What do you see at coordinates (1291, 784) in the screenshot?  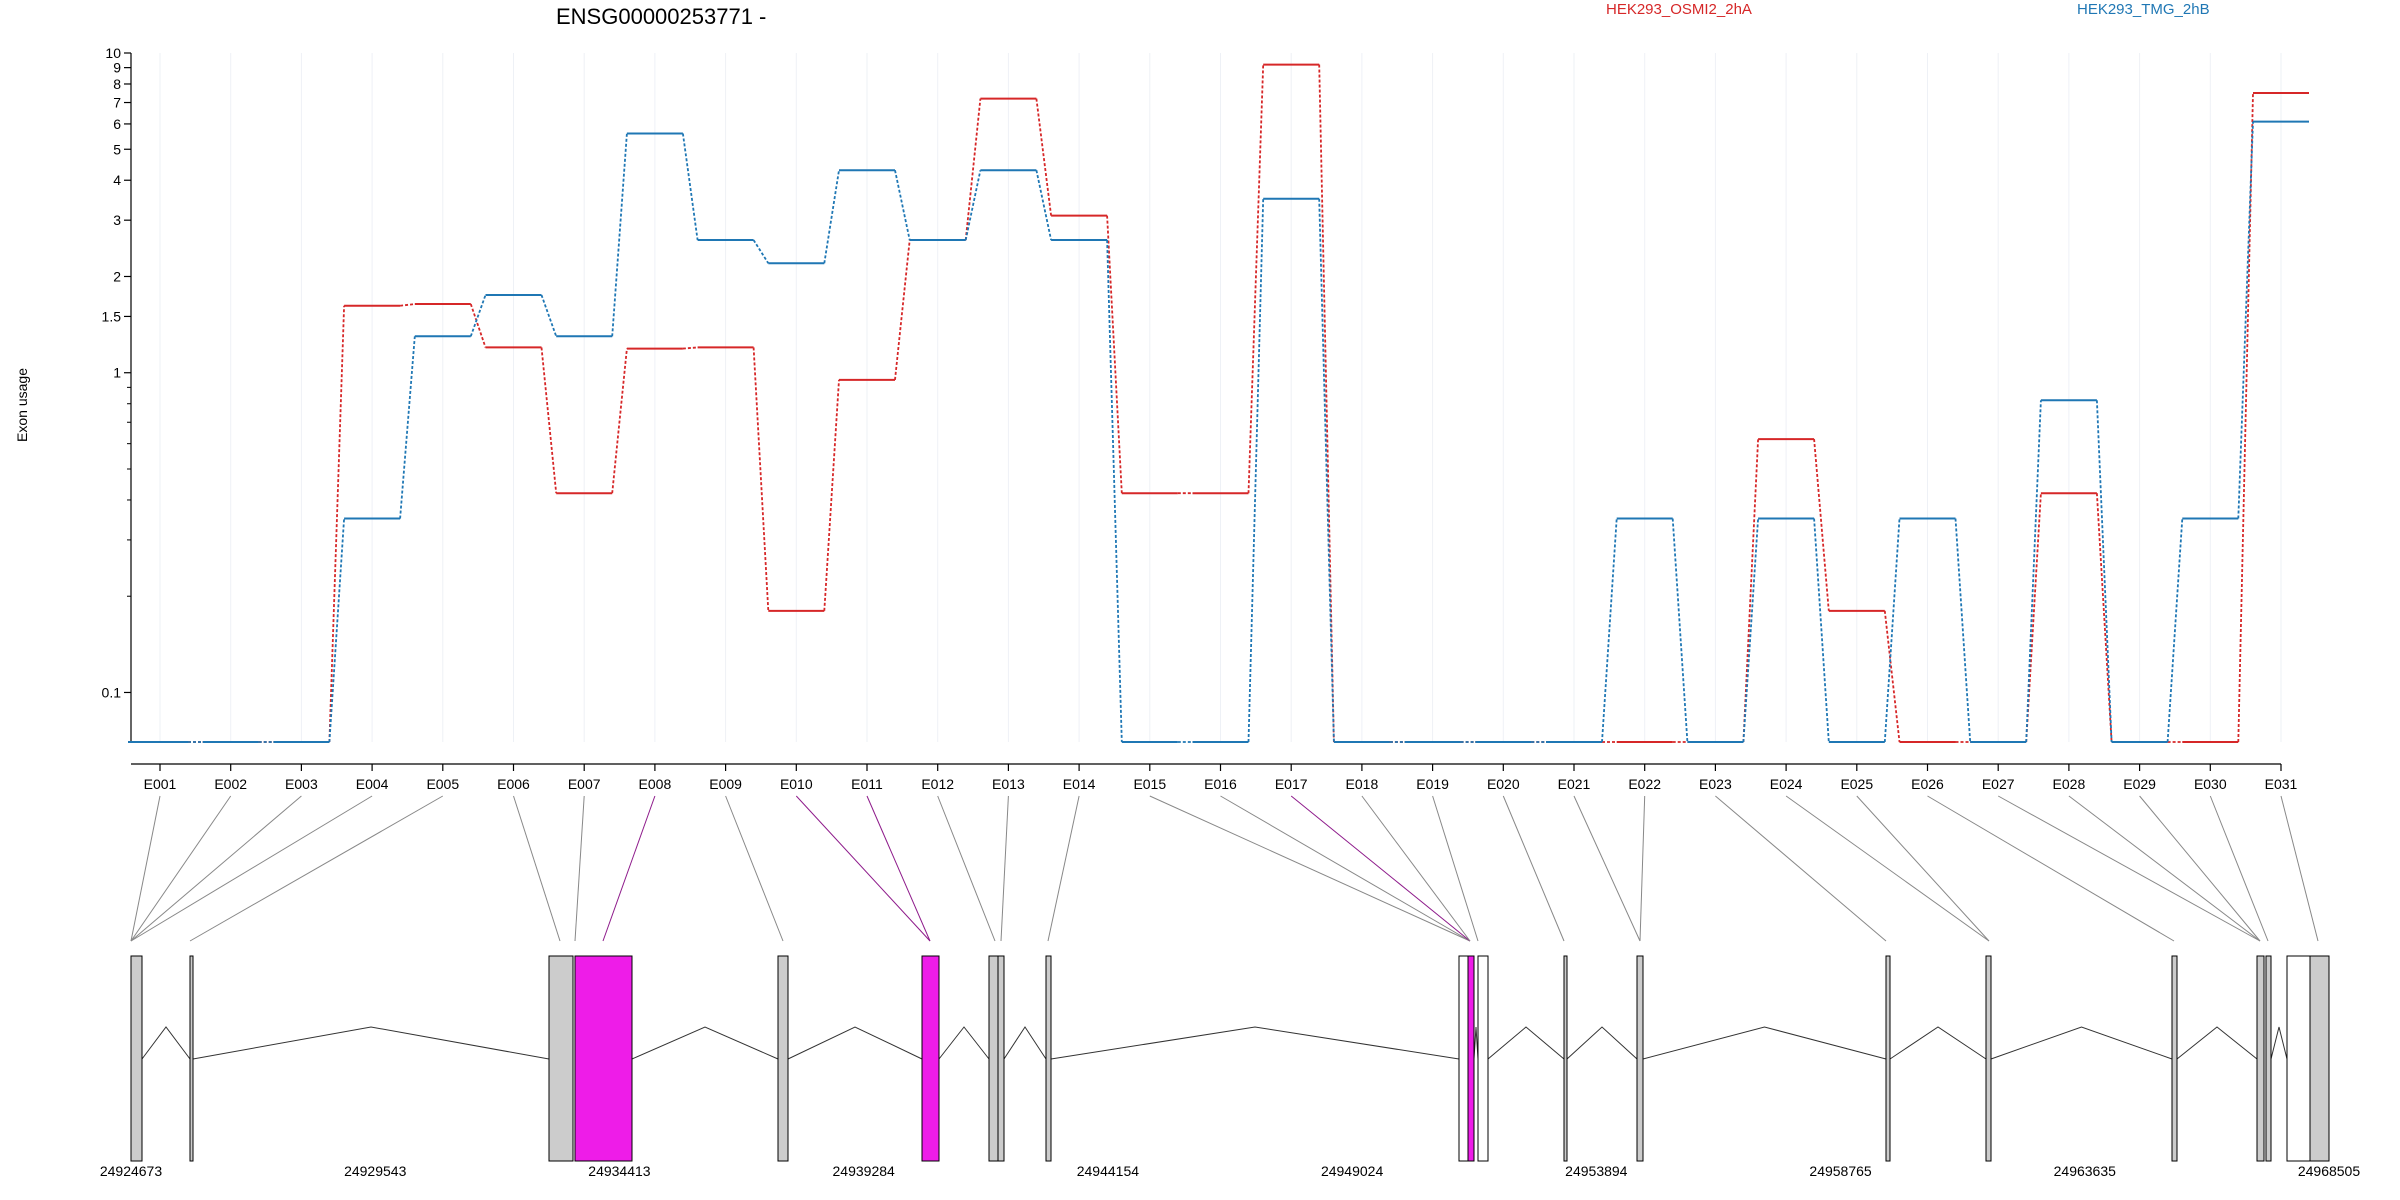 I see `x-tick-label-e017: E017` at bounding box center [1291, 784].